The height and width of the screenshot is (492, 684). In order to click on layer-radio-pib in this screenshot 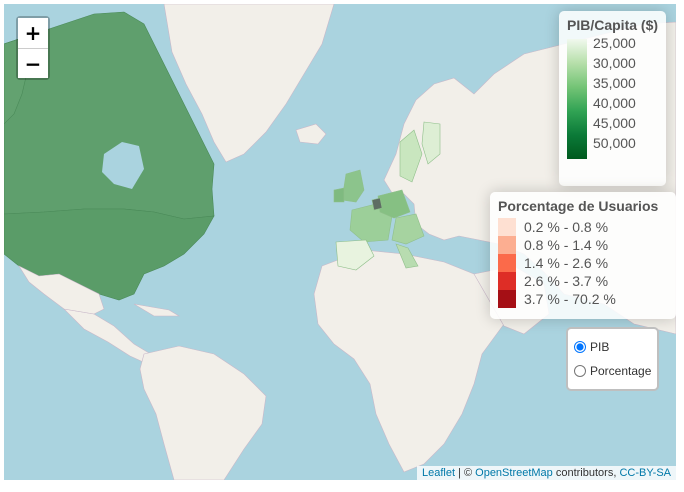, I will do `click(580, 347)`.